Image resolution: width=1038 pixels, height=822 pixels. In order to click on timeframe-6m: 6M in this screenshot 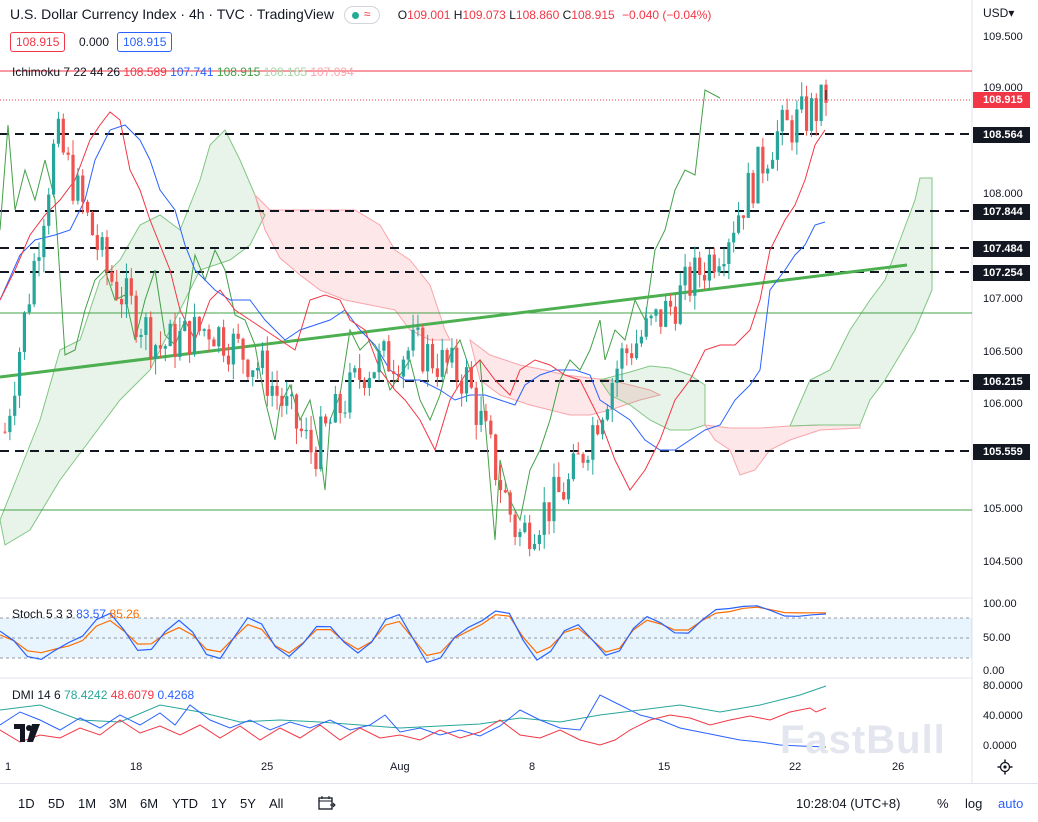, I will do `click(149, 803)`.